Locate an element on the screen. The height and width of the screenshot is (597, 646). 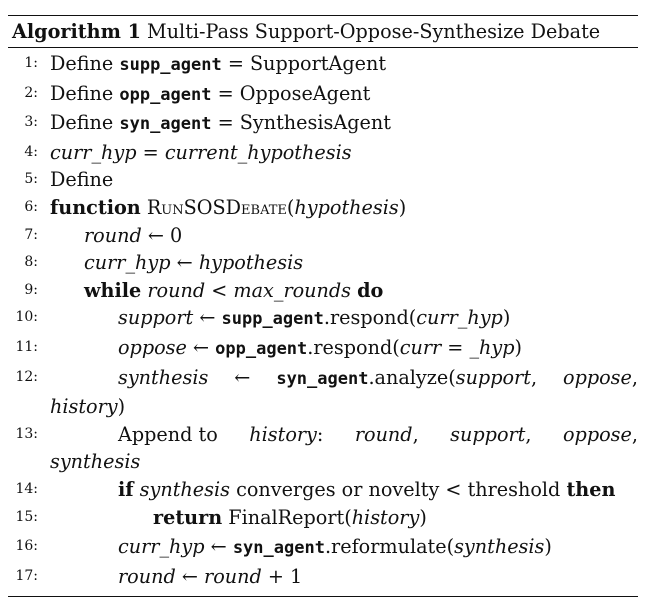
top-rule is located at coordinates (323, 15).